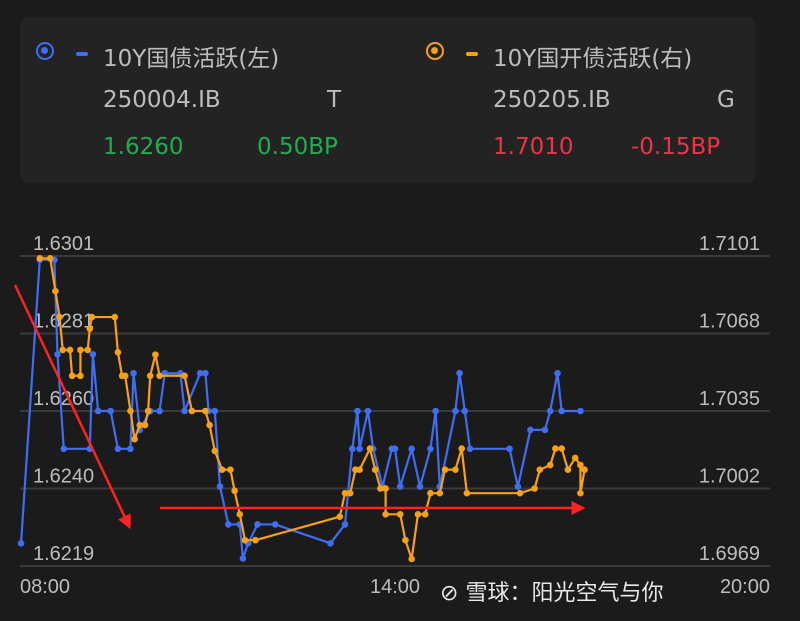  Describe the element at coordinates (45, 587) in the screenshot. I see `x-tick-label: 08:00` at that location.